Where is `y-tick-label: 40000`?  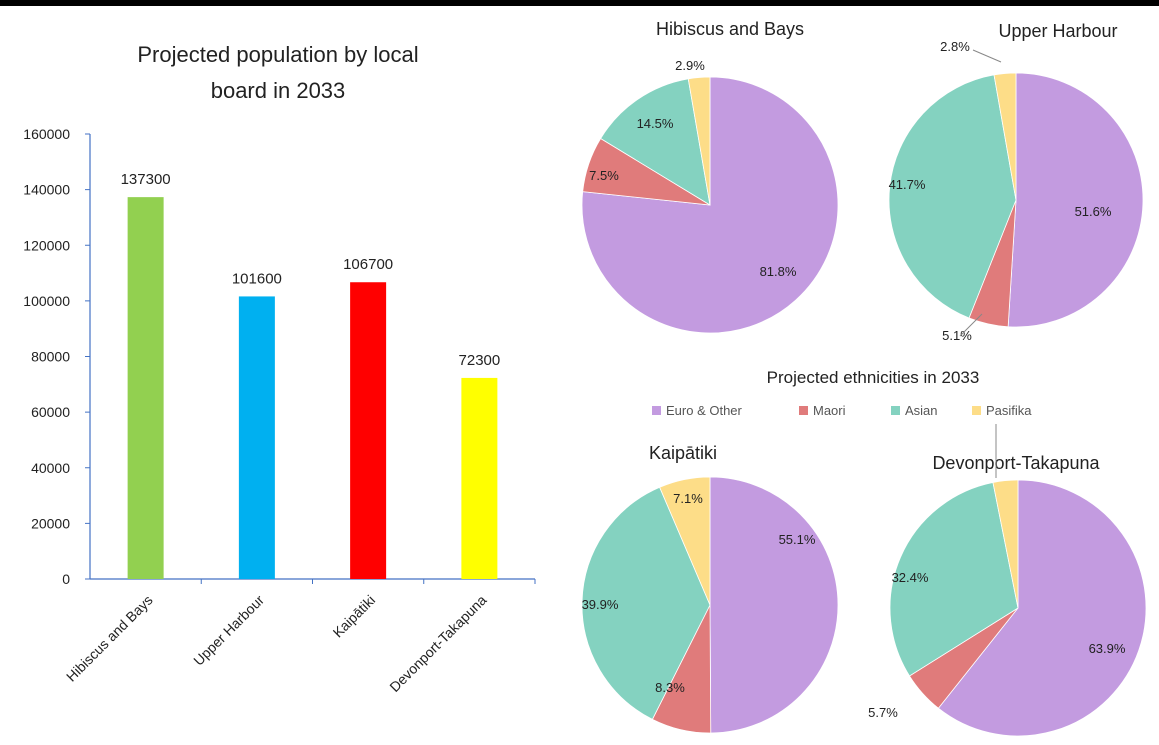 y-tick-label: 40000 is located at coordinates (50, 468).